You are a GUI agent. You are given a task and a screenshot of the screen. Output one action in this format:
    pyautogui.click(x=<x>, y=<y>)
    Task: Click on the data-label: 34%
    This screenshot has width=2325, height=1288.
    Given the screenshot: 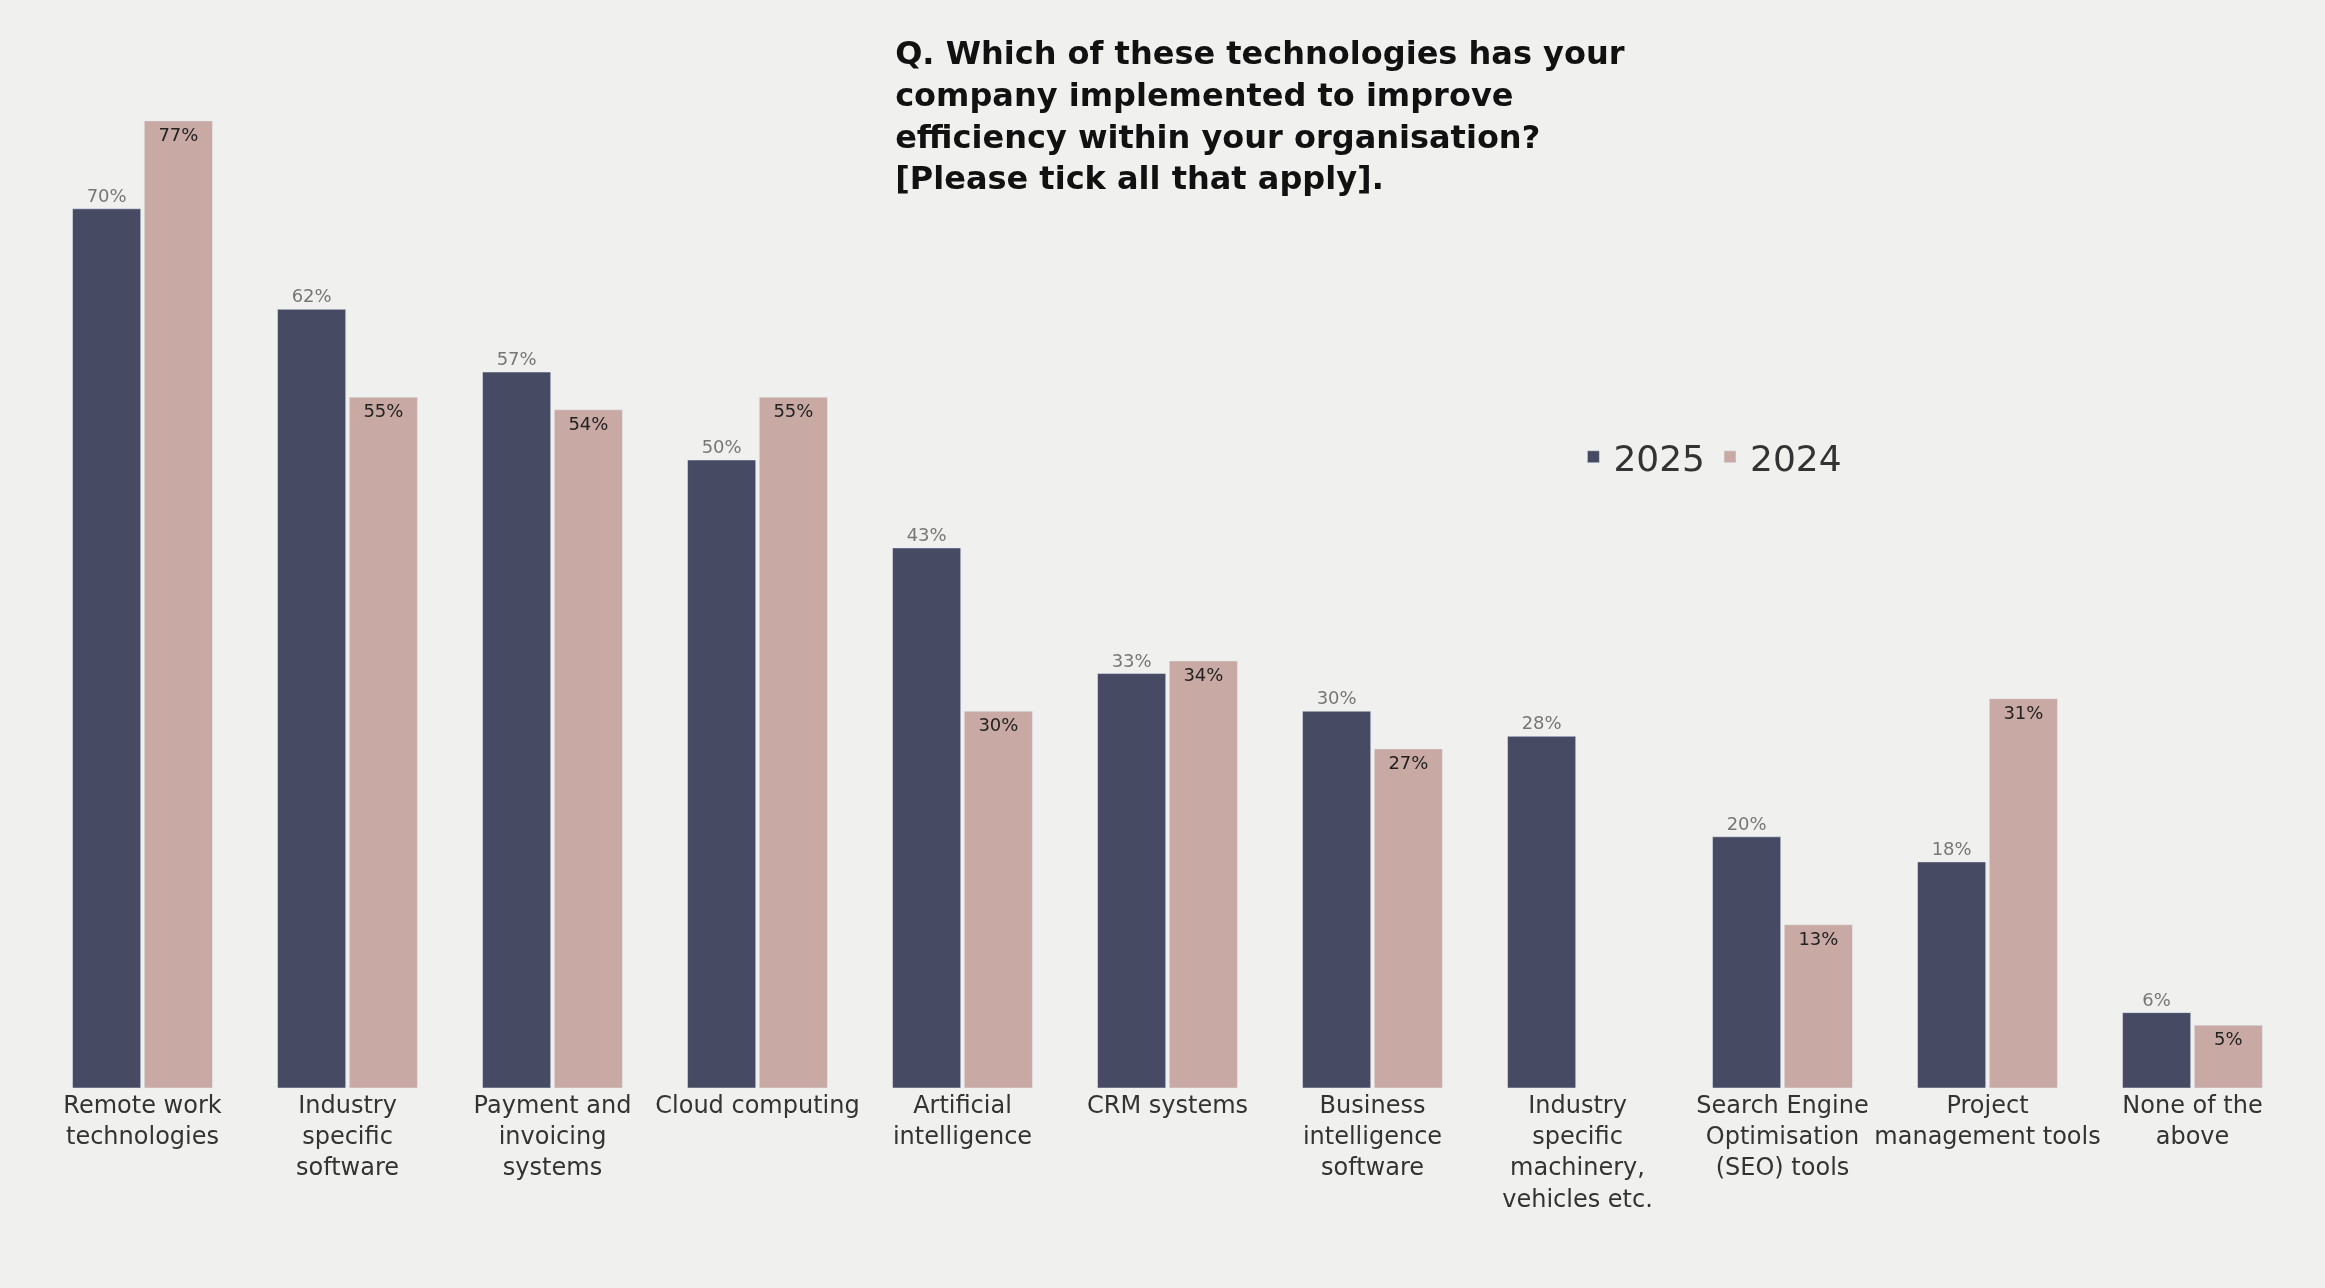 What is the action you would take?
    pyautogui.click(x=1203, y=674)
    